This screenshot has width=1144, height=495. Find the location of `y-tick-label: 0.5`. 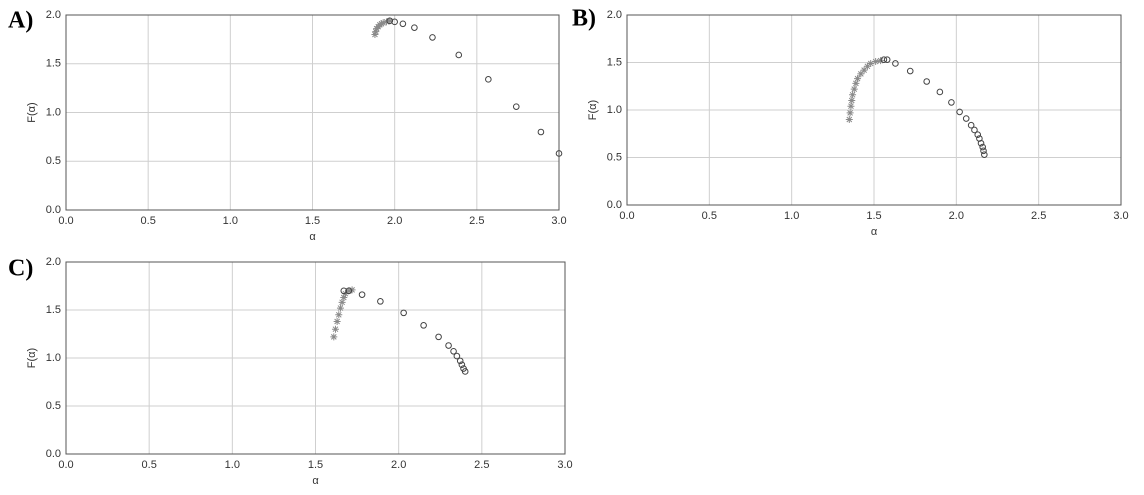

y-tick-label: 0.5 is located at coordinates (53, 406).